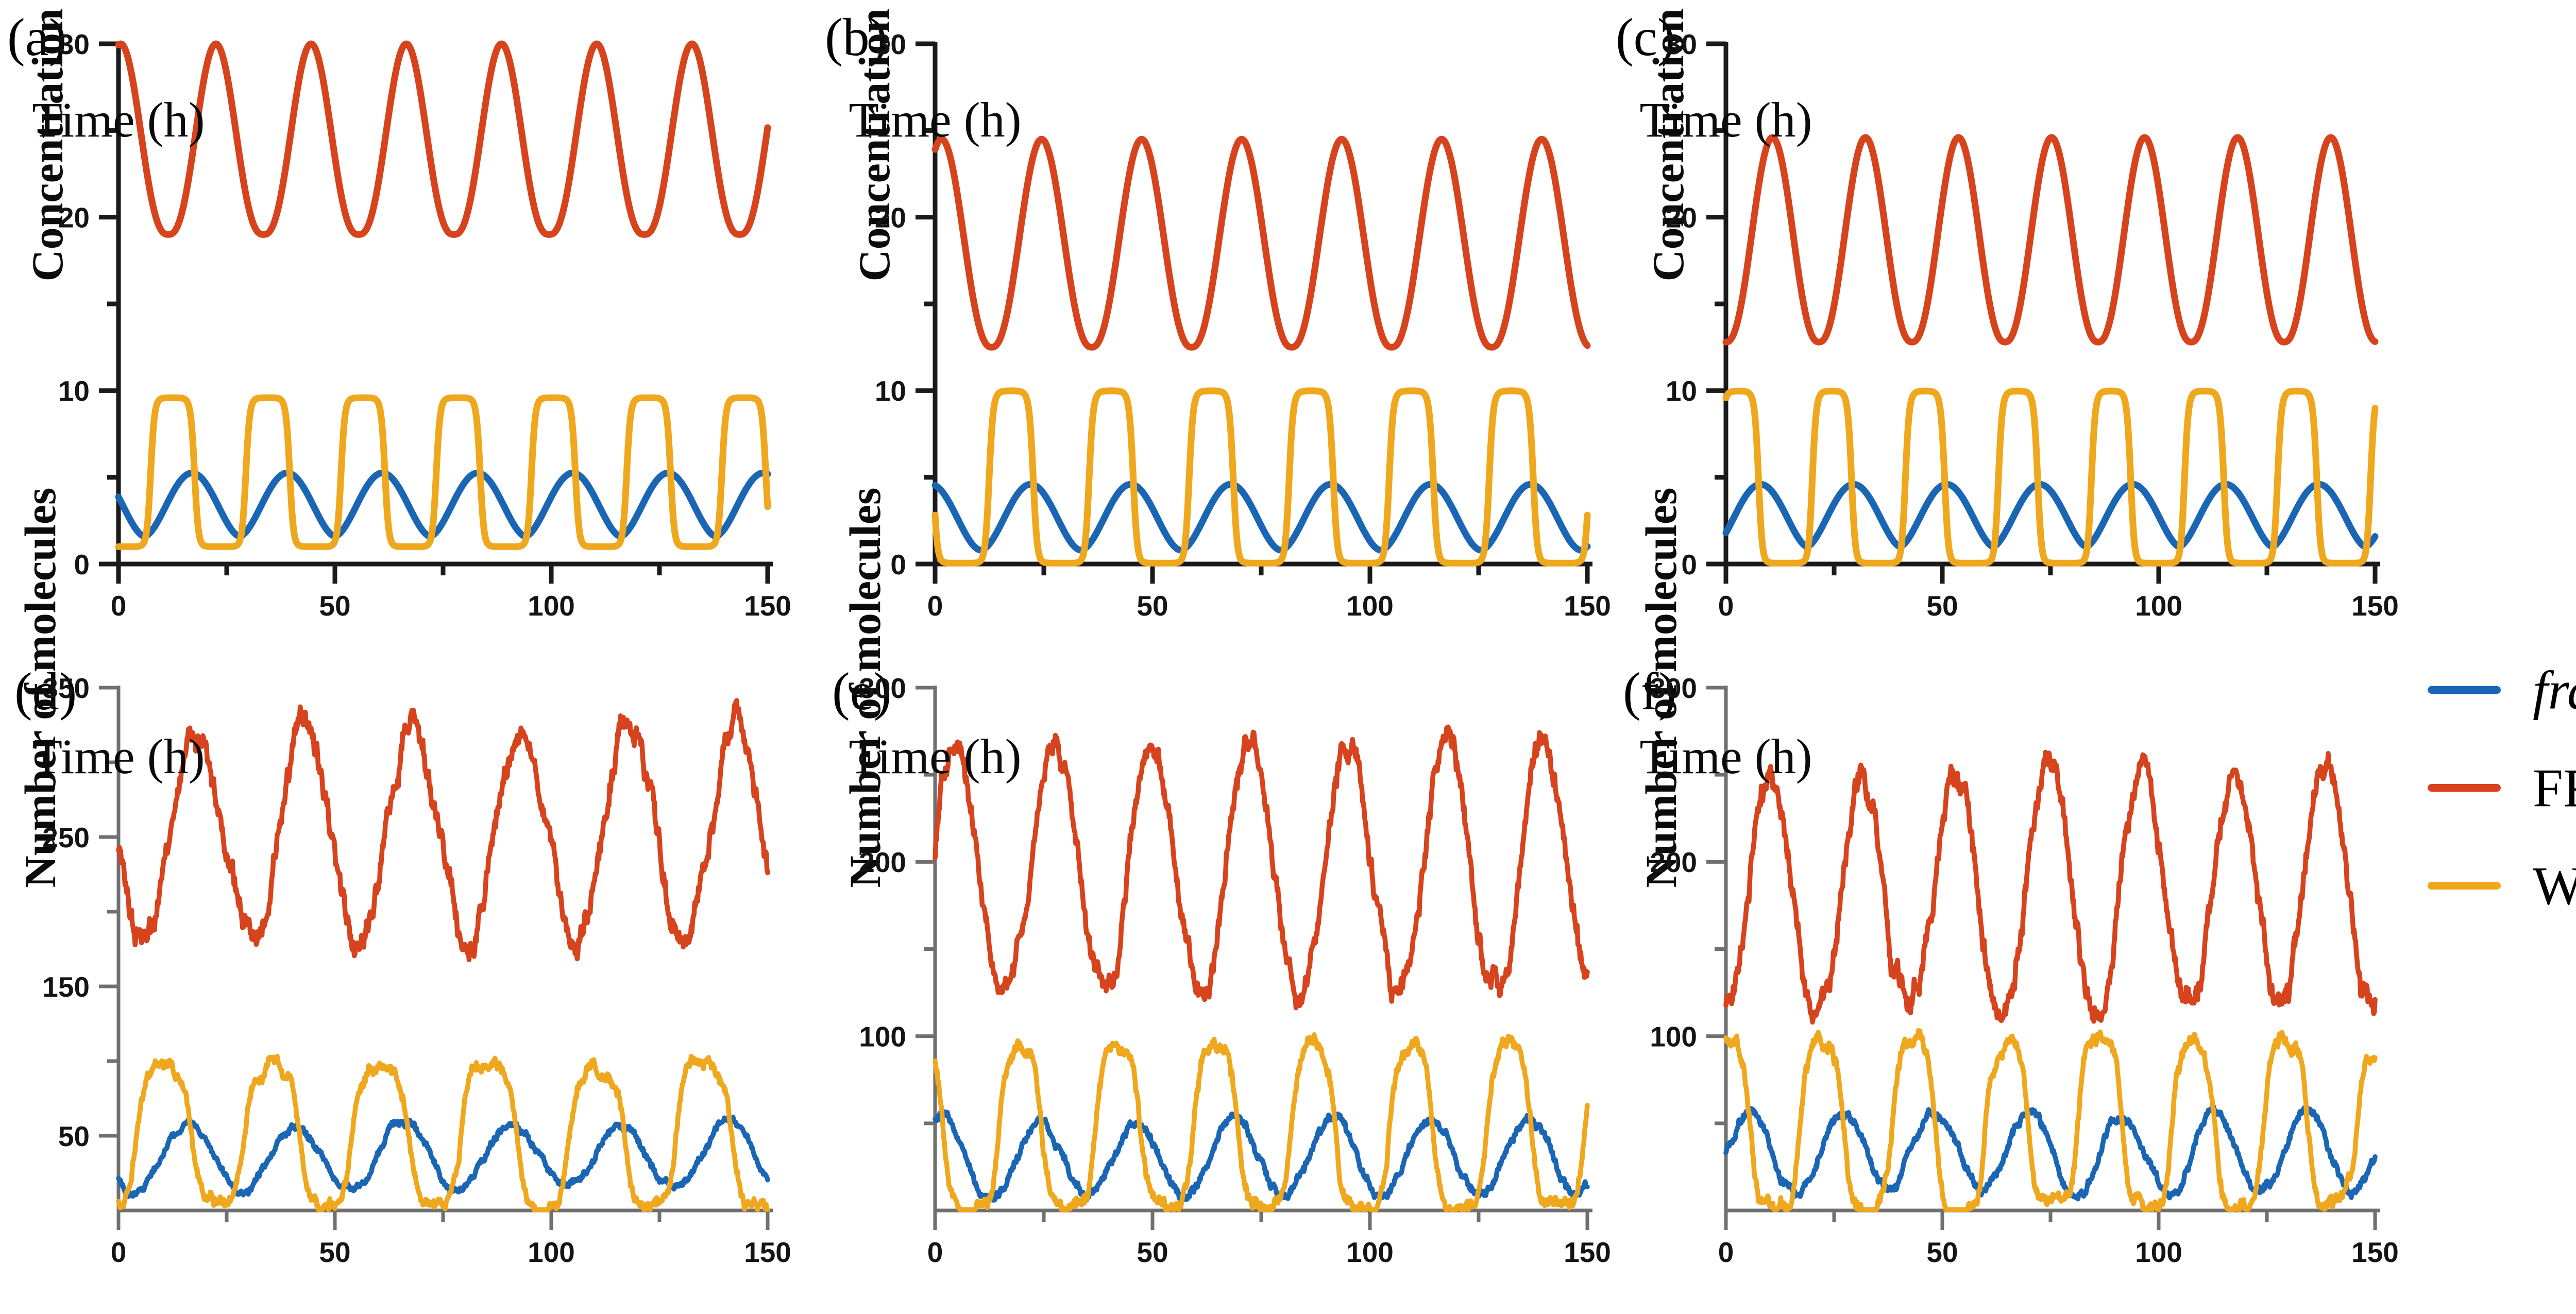 This screenshot has height=1314, width=2576. I want to click on x-axis-title-b: Time (h), so click(935, 119).